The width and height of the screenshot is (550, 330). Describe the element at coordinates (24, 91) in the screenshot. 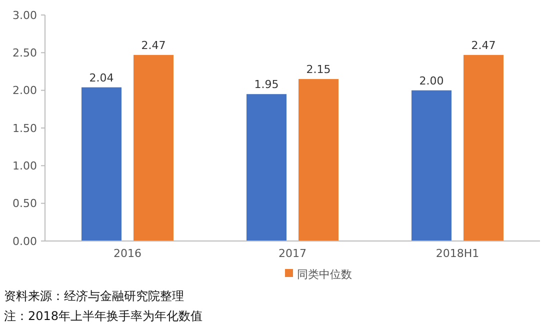

I see `y-tick-label: 2.00` at that location.